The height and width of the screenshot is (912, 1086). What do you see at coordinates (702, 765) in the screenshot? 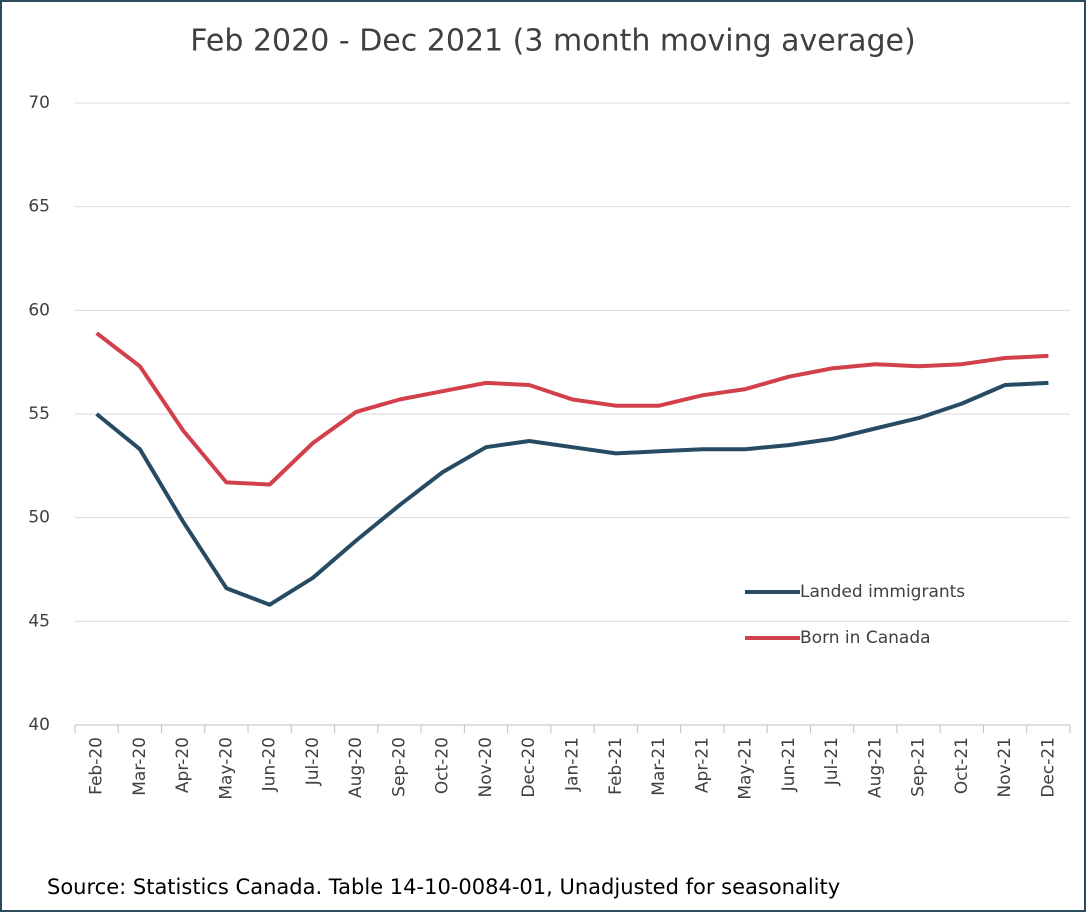
I see `x-tick-label: Apr-21` at bounding box center [702, 765].